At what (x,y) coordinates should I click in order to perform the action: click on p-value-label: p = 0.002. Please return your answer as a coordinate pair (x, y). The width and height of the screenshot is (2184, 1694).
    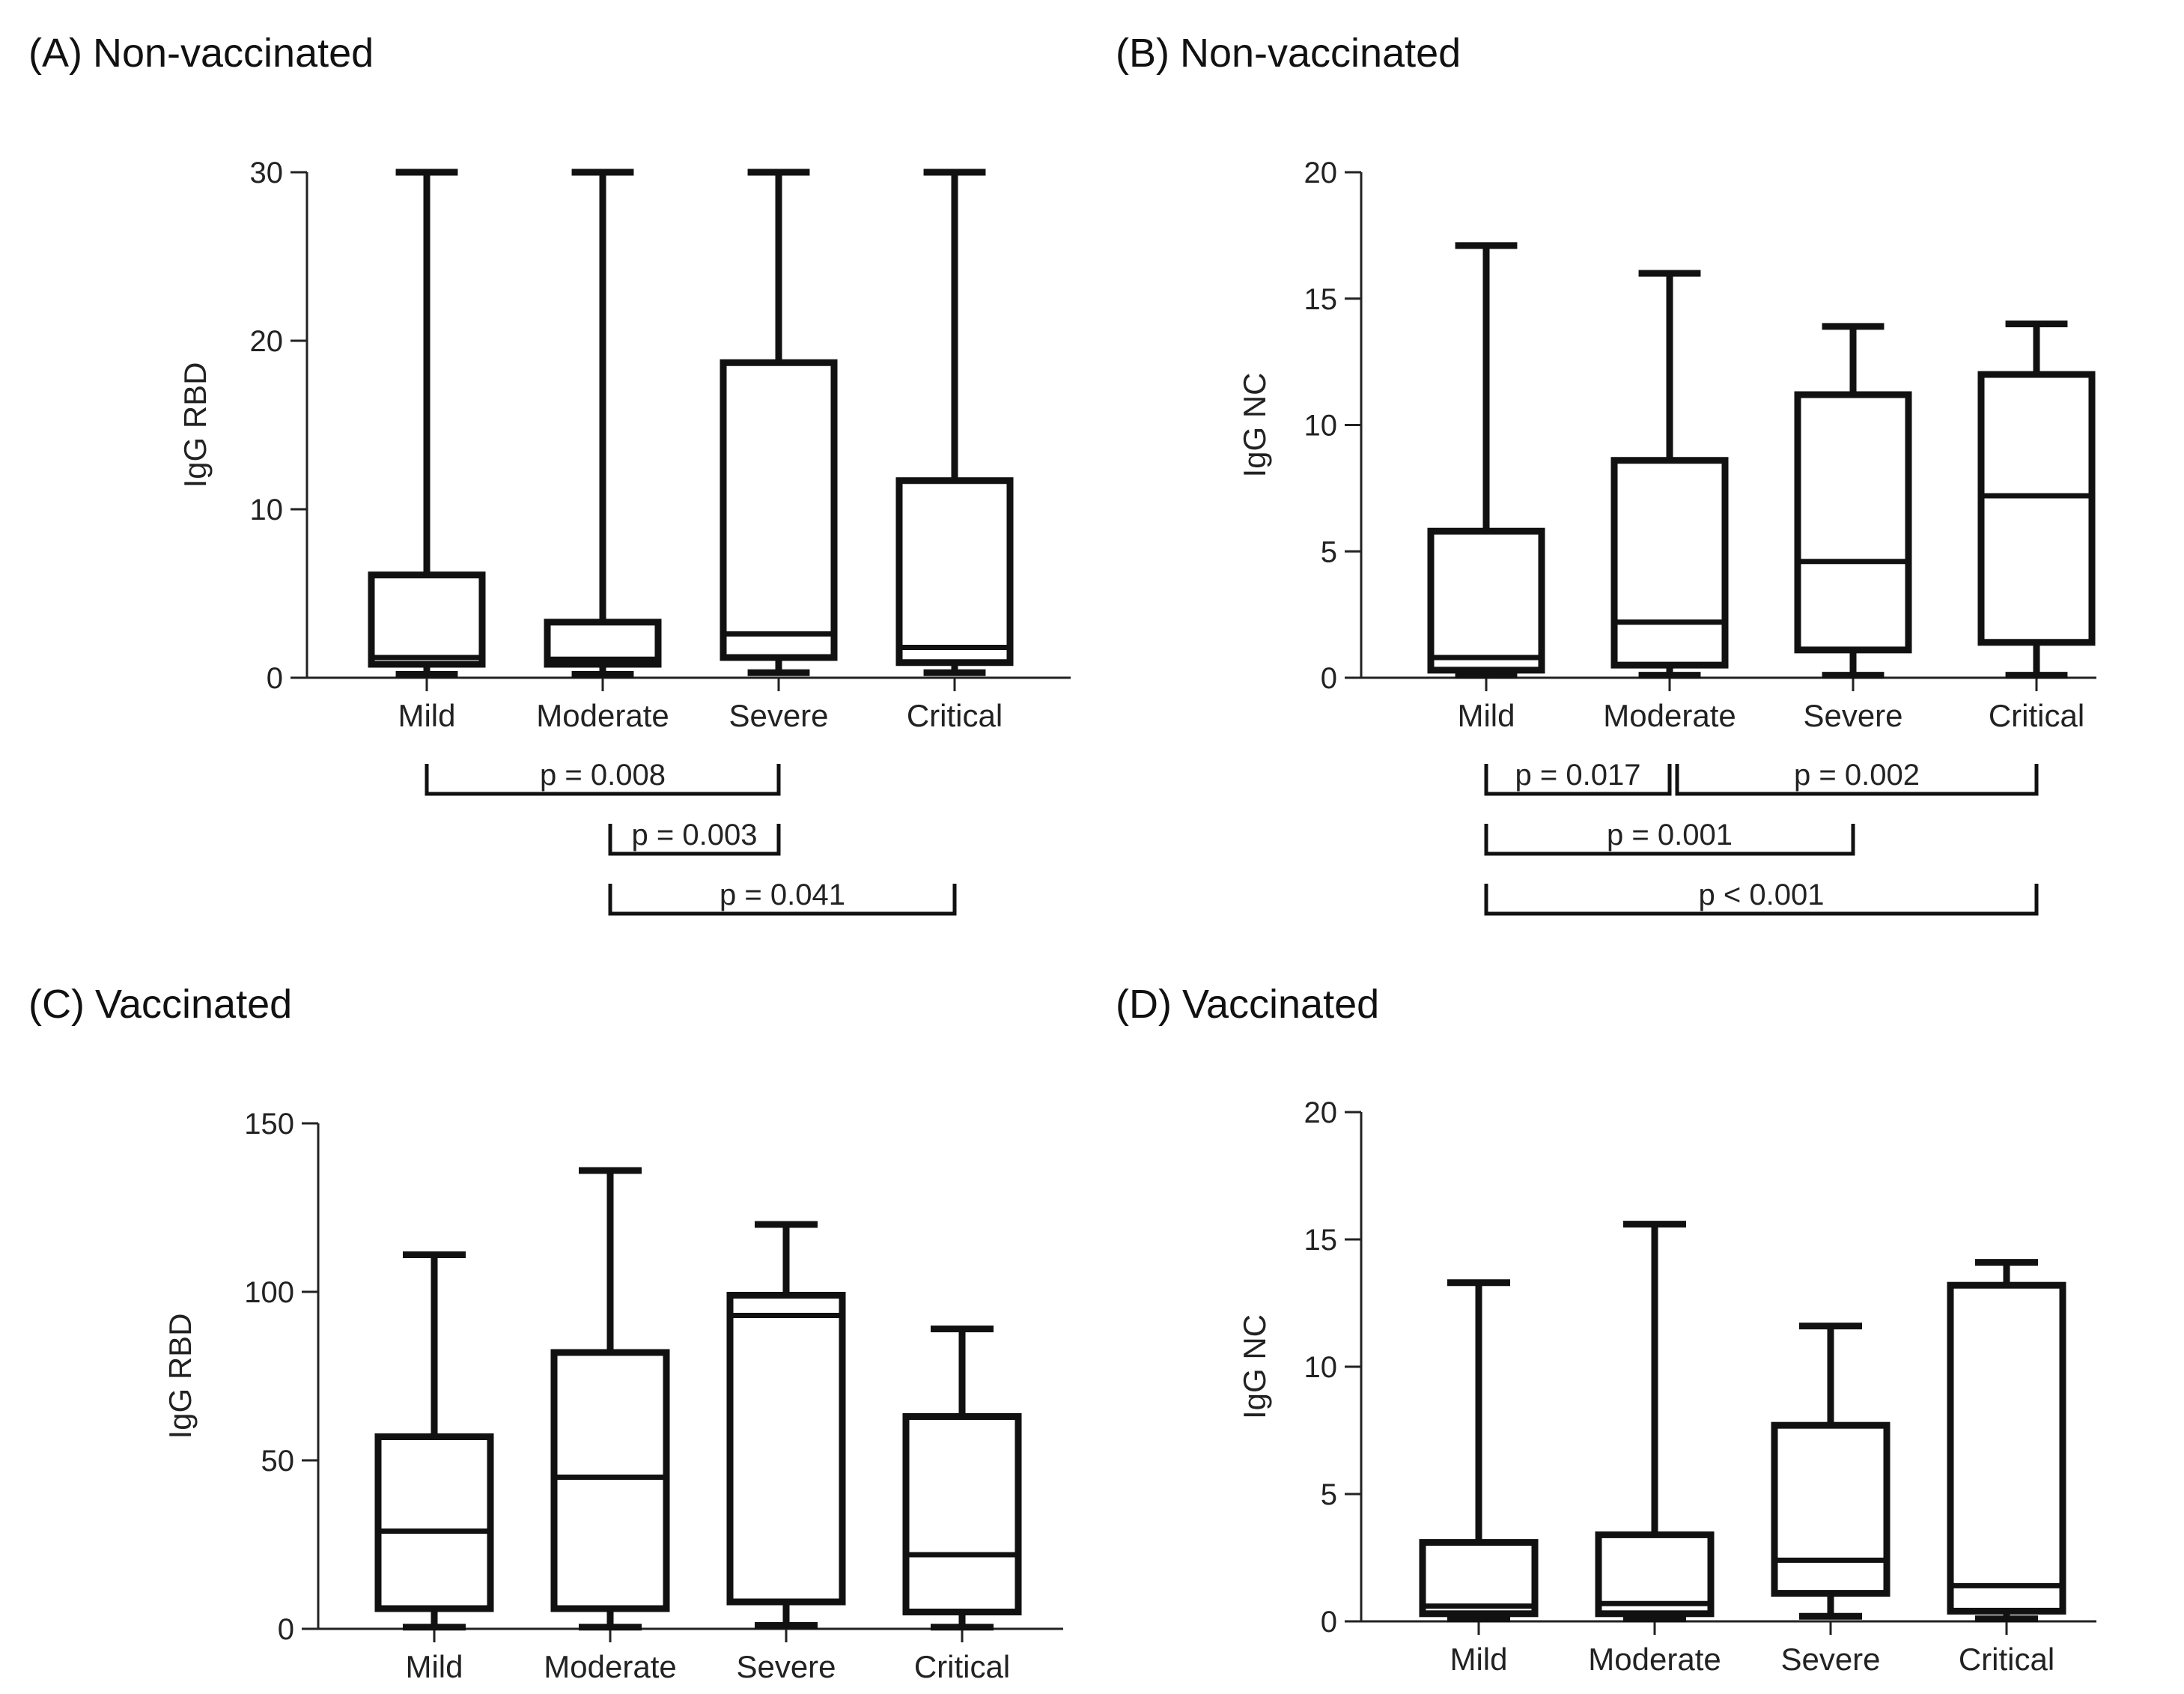
    Looking at the image, I should click on (1857, 775).